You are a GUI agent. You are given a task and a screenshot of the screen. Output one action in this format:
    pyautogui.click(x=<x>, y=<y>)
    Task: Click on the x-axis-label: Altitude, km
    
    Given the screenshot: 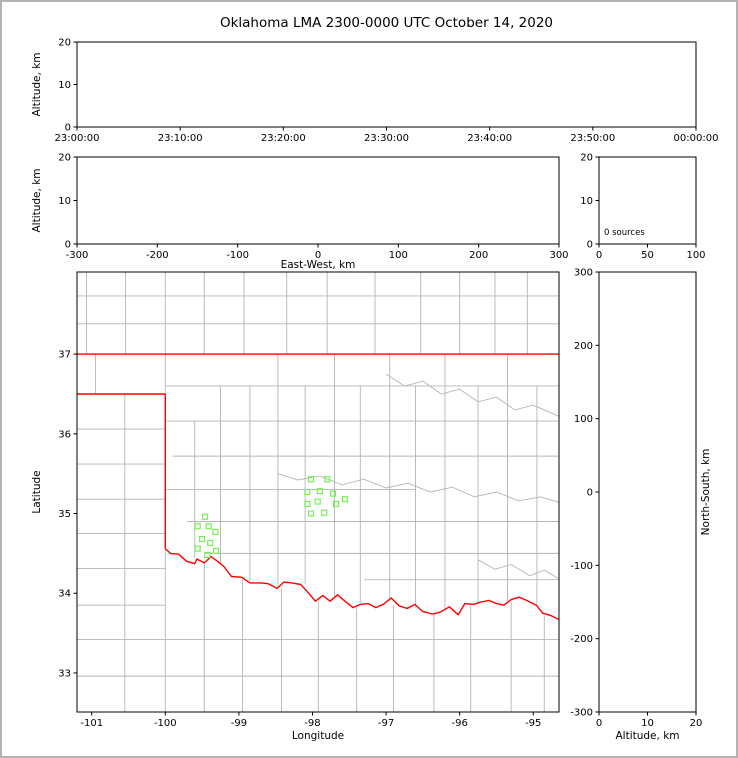 What is the action you would take?
    pyautogui.click(x=647, y=736)
    